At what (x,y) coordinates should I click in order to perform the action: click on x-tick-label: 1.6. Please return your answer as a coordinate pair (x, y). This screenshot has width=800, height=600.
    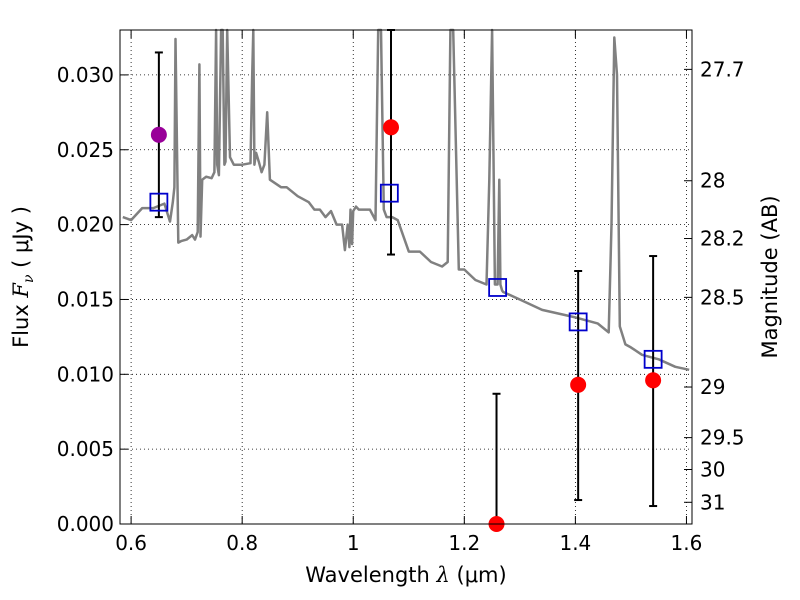
    Looking at the image, I should click on (687, 543).